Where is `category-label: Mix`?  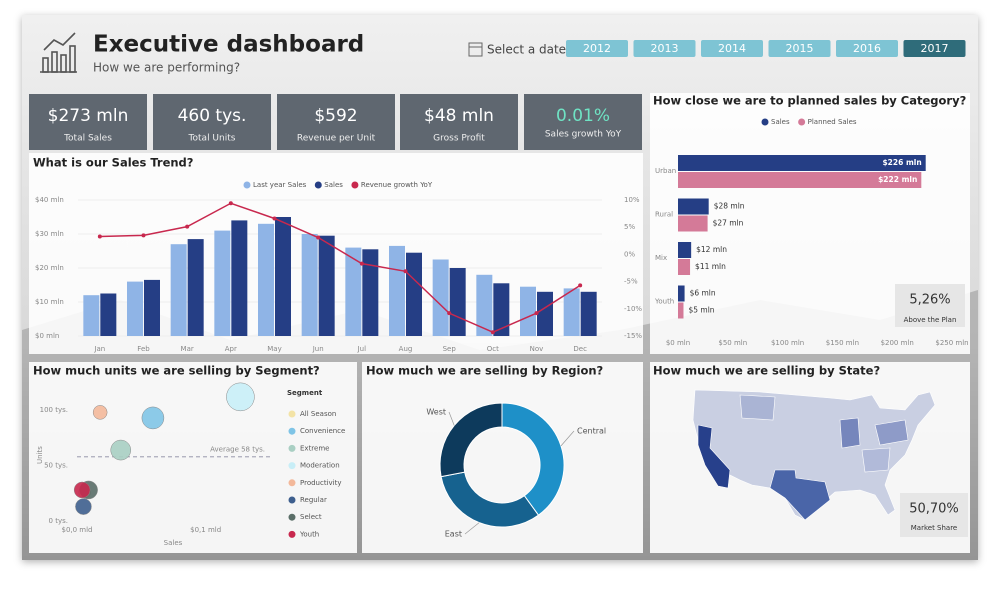
category-label: Mix is located at coordinates (661, 258).